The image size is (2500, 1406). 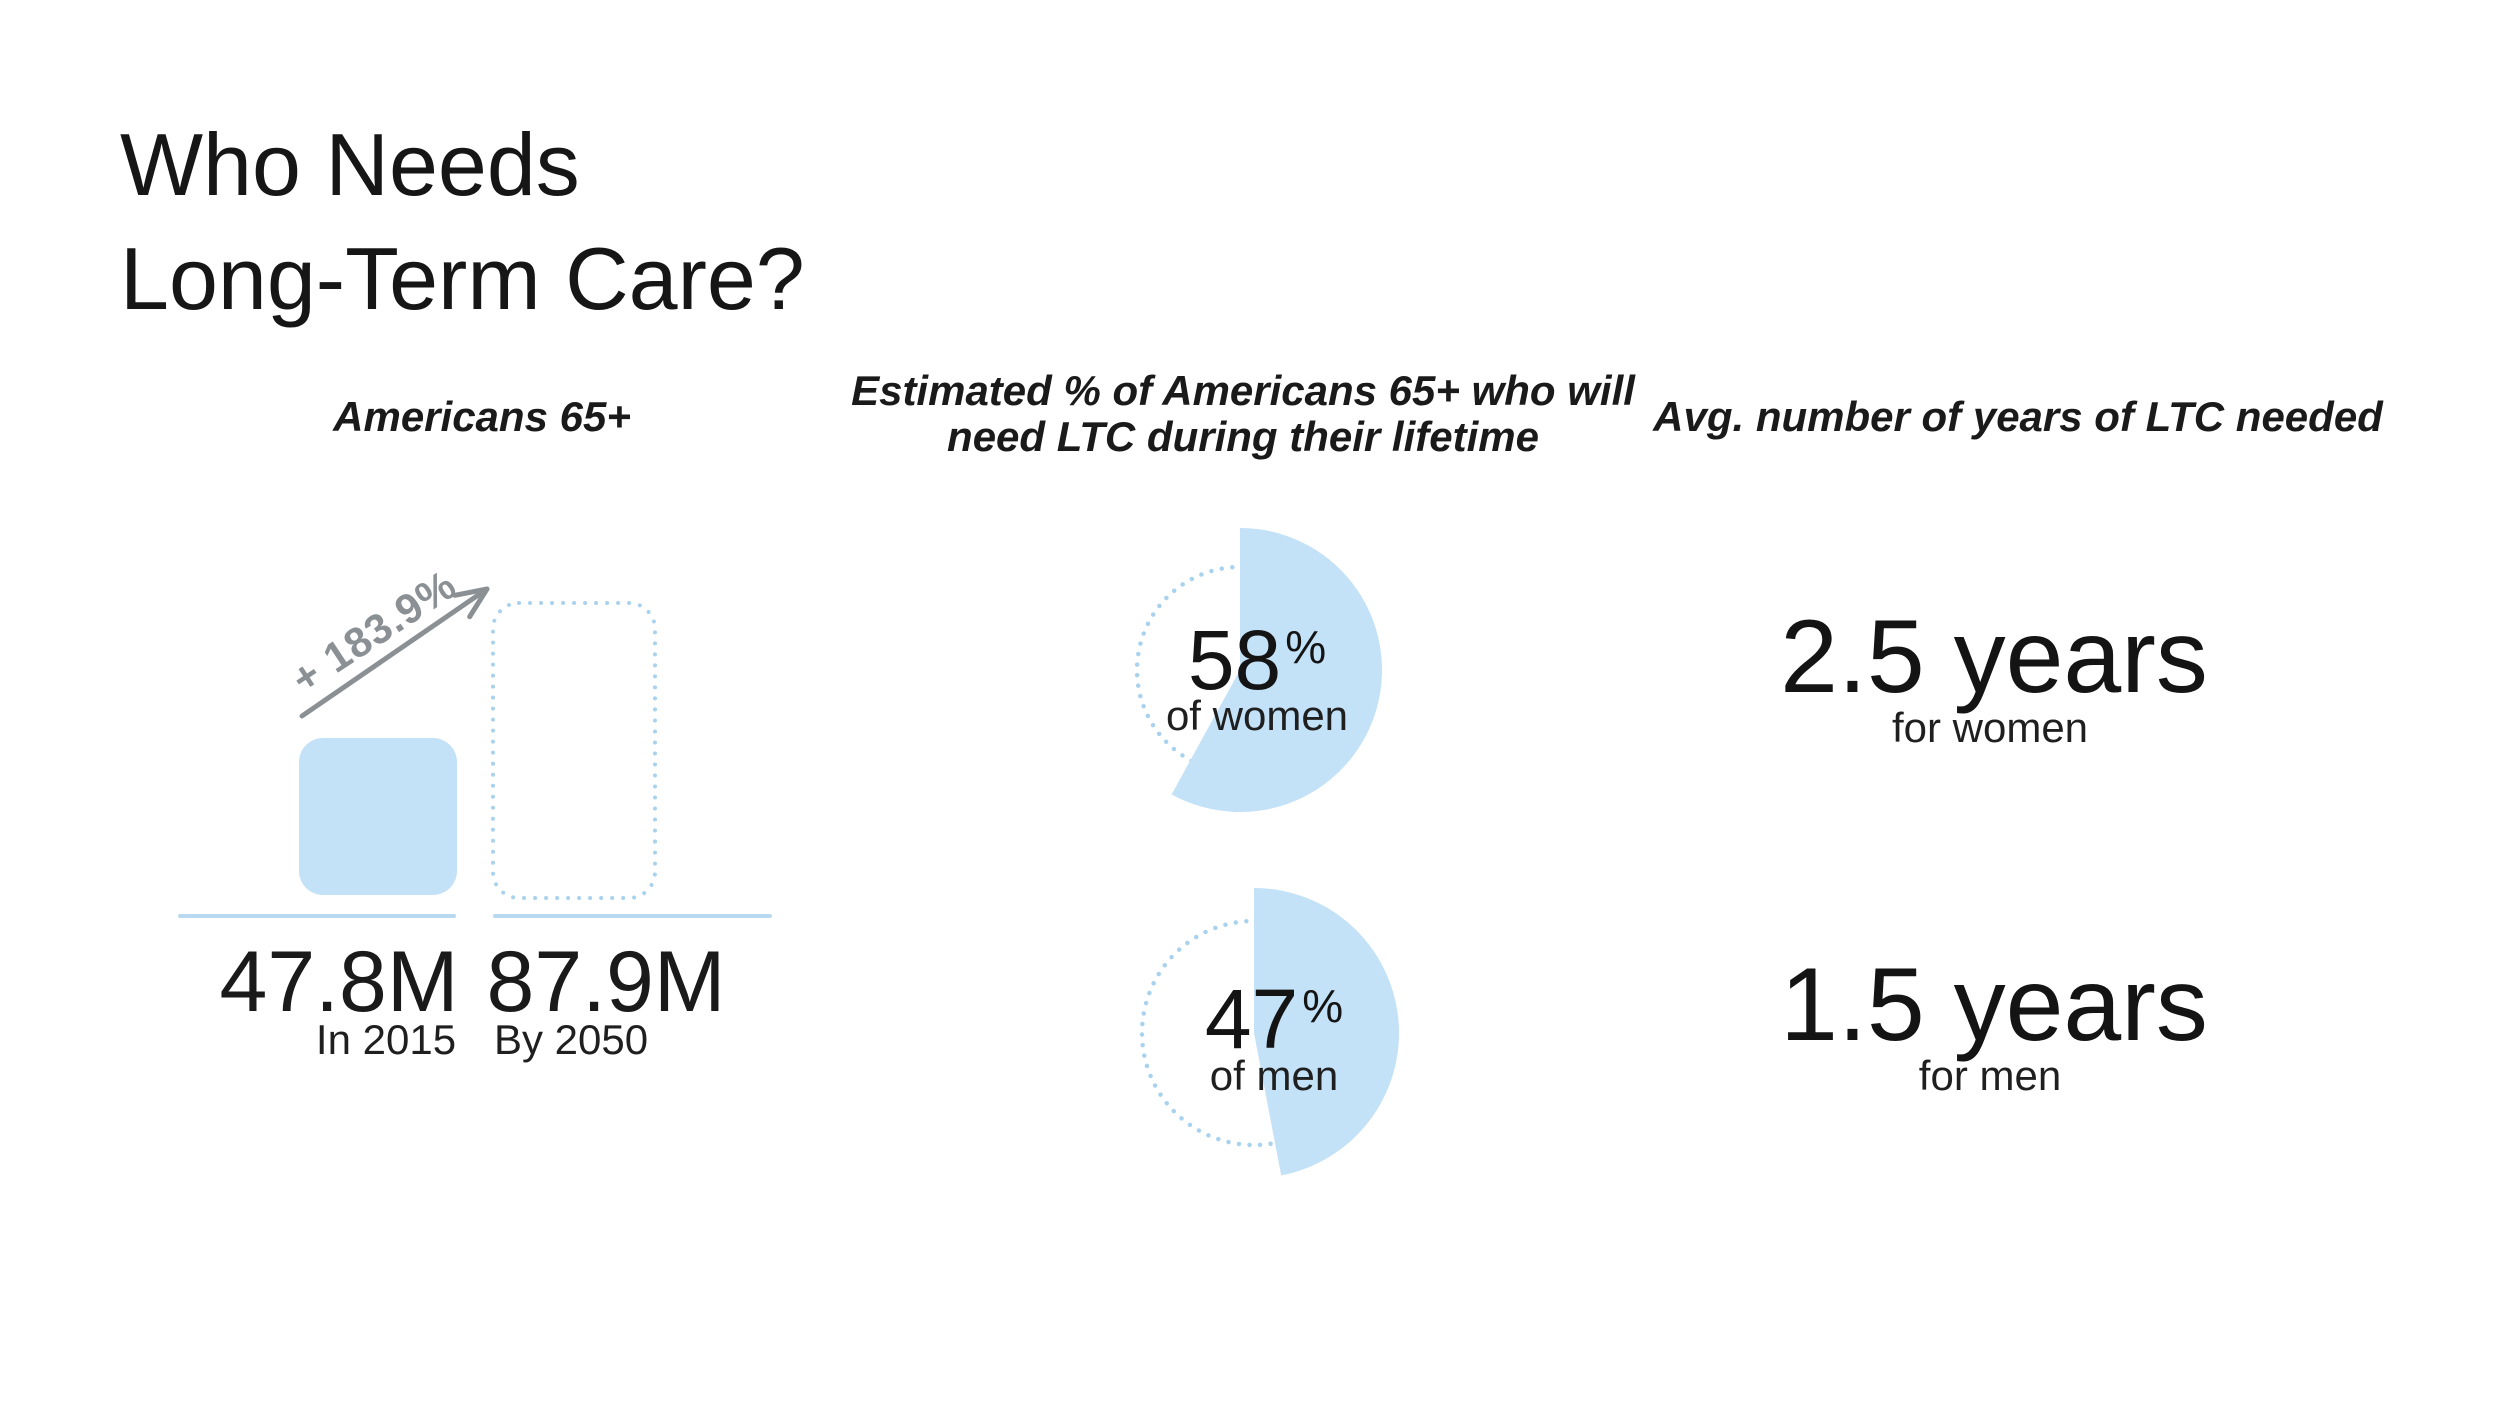 I want to click on pie-caption-women: of women, so click(x=1257, y=715).